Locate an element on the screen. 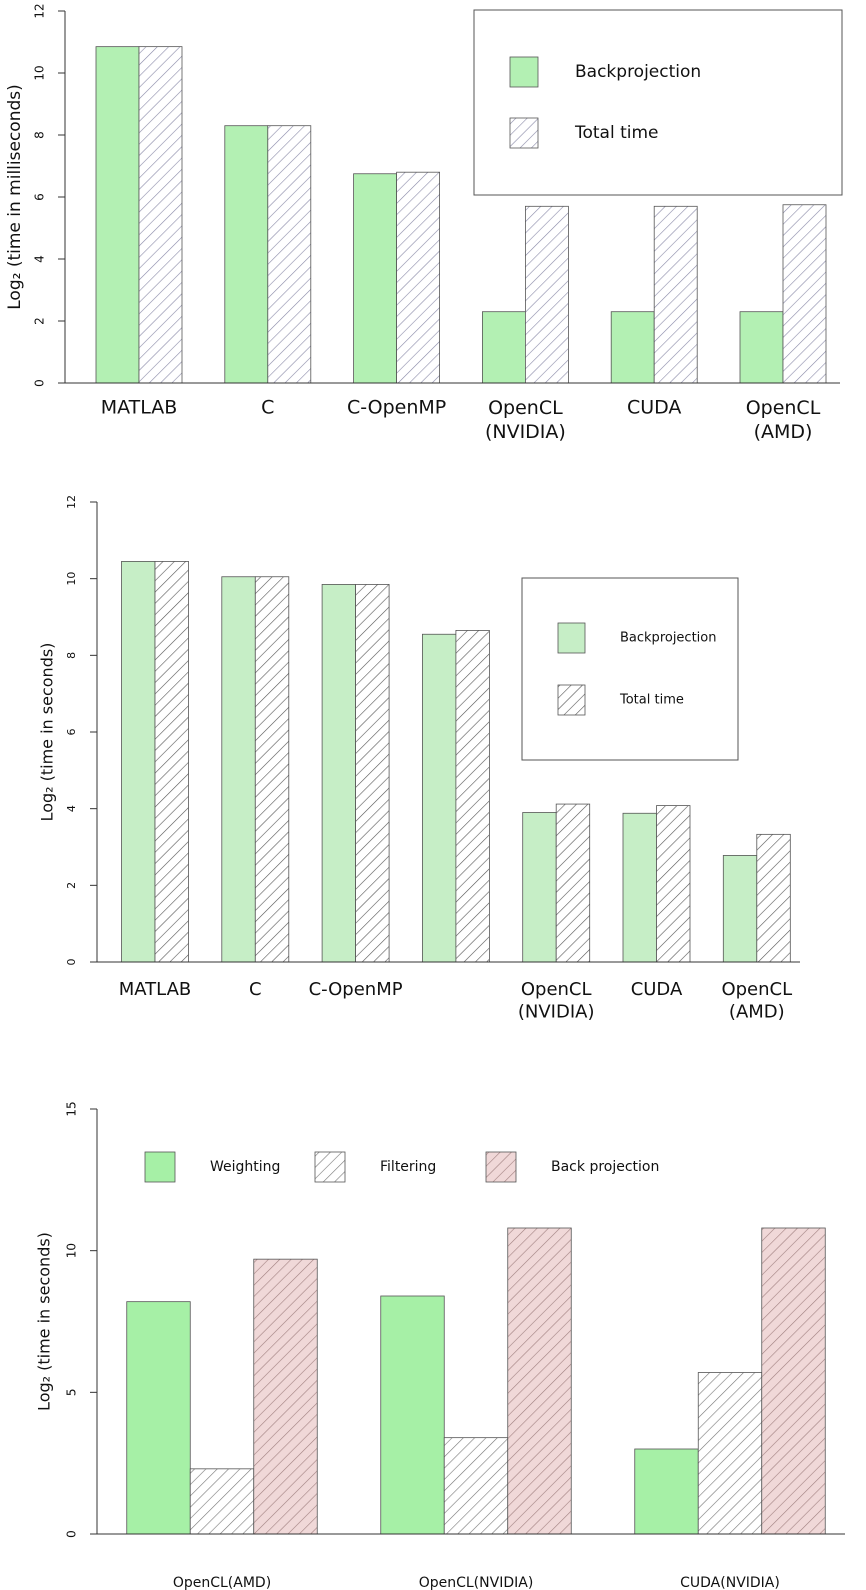 This screenshot has height=1590, width=866. x-tick-label: CUDA(NVIDIA) is located at coordinates (730, 1582).